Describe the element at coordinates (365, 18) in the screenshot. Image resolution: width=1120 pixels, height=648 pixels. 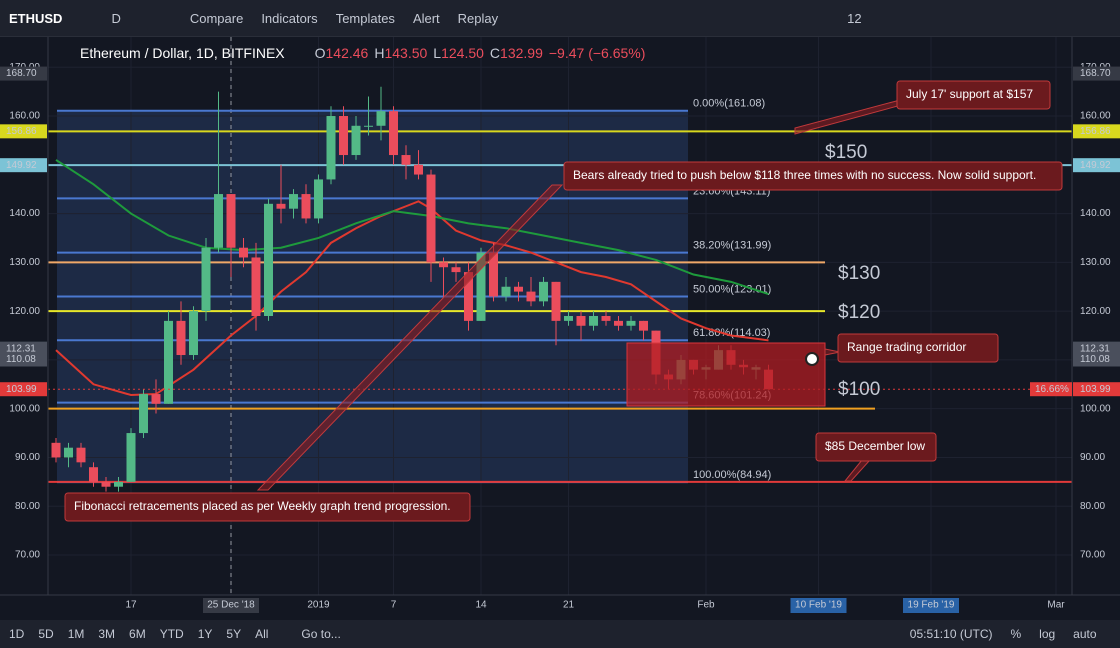
I see `templates: Templates` at that location.